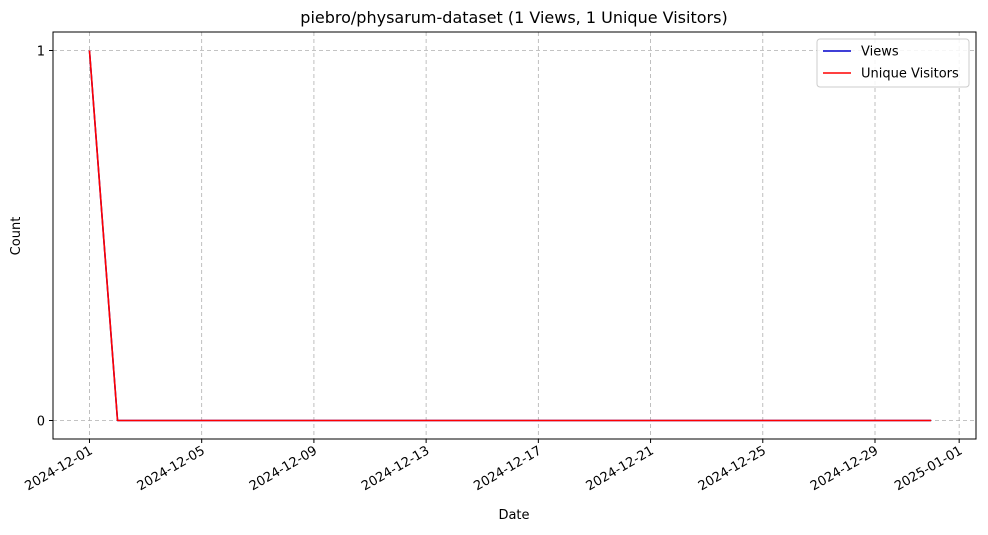 Image resolution: width=988 pixels, height=535 pixels. I want to click on x-tick-label: 2024-12-29, so click(844, 468).